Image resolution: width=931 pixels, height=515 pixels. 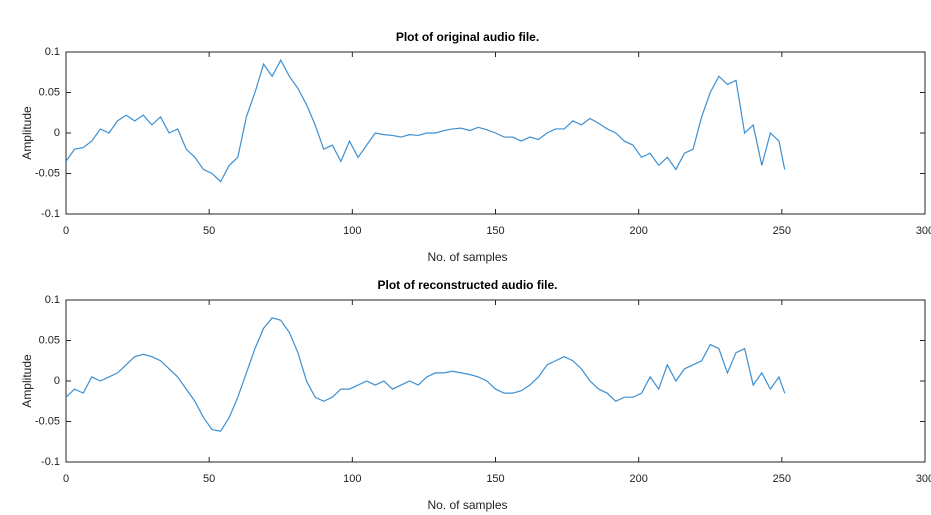 What do you see at coordinates (467, 285) in the screenshot?
I see `chart-title: Plot of reconstructed audio file.` at bounding box center [467, 285].